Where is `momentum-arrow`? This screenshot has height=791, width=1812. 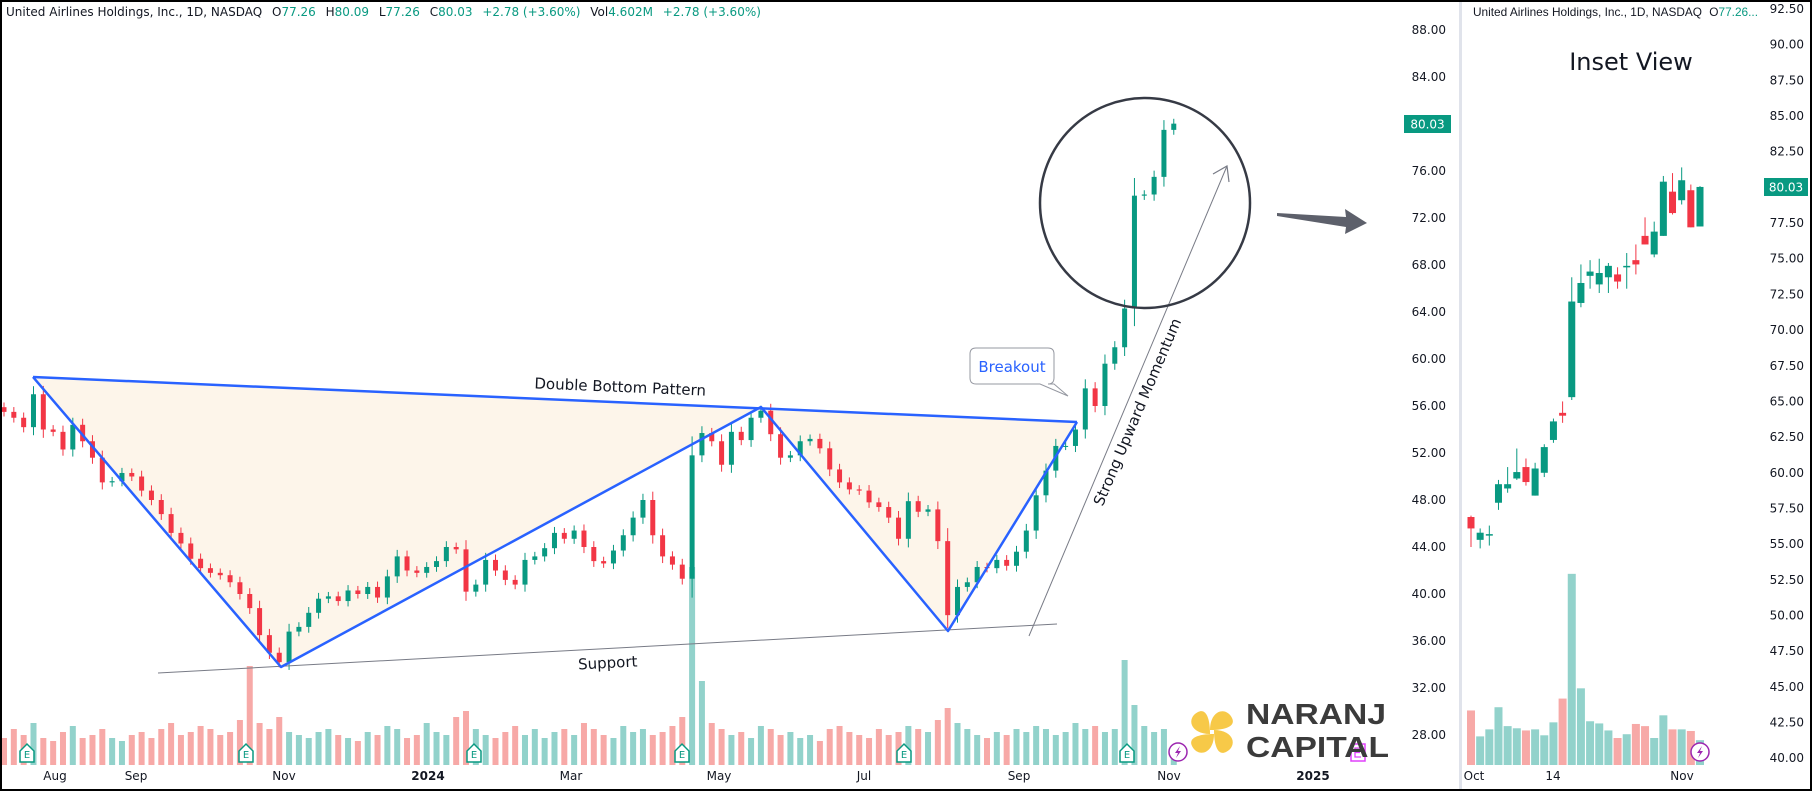 momentum-arrow is located at coordinates (1129, 401).